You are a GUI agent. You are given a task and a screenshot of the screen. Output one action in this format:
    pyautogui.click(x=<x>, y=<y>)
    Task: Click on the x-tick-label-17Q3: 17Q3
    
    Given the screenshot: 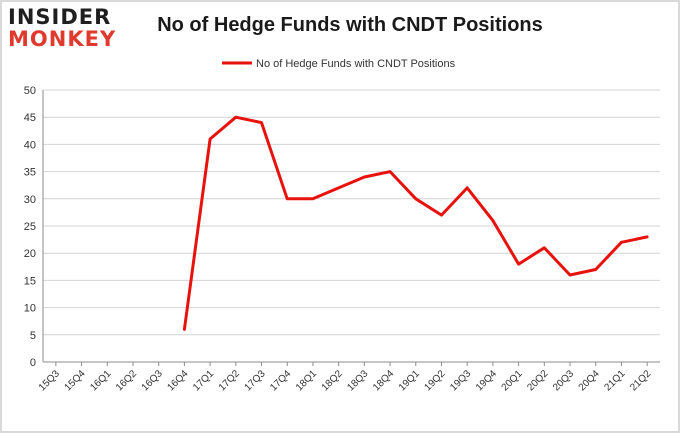 What is the action you would take?
    pyautogui.click(x=255, y=380)
    